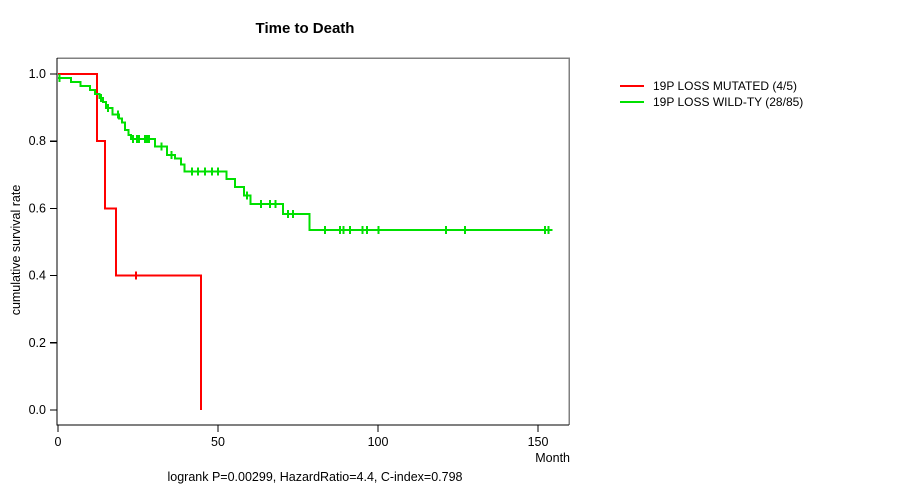 The image size is (900, 500). I want to click on x-axis-tick-label: 0, so click(58, 442).